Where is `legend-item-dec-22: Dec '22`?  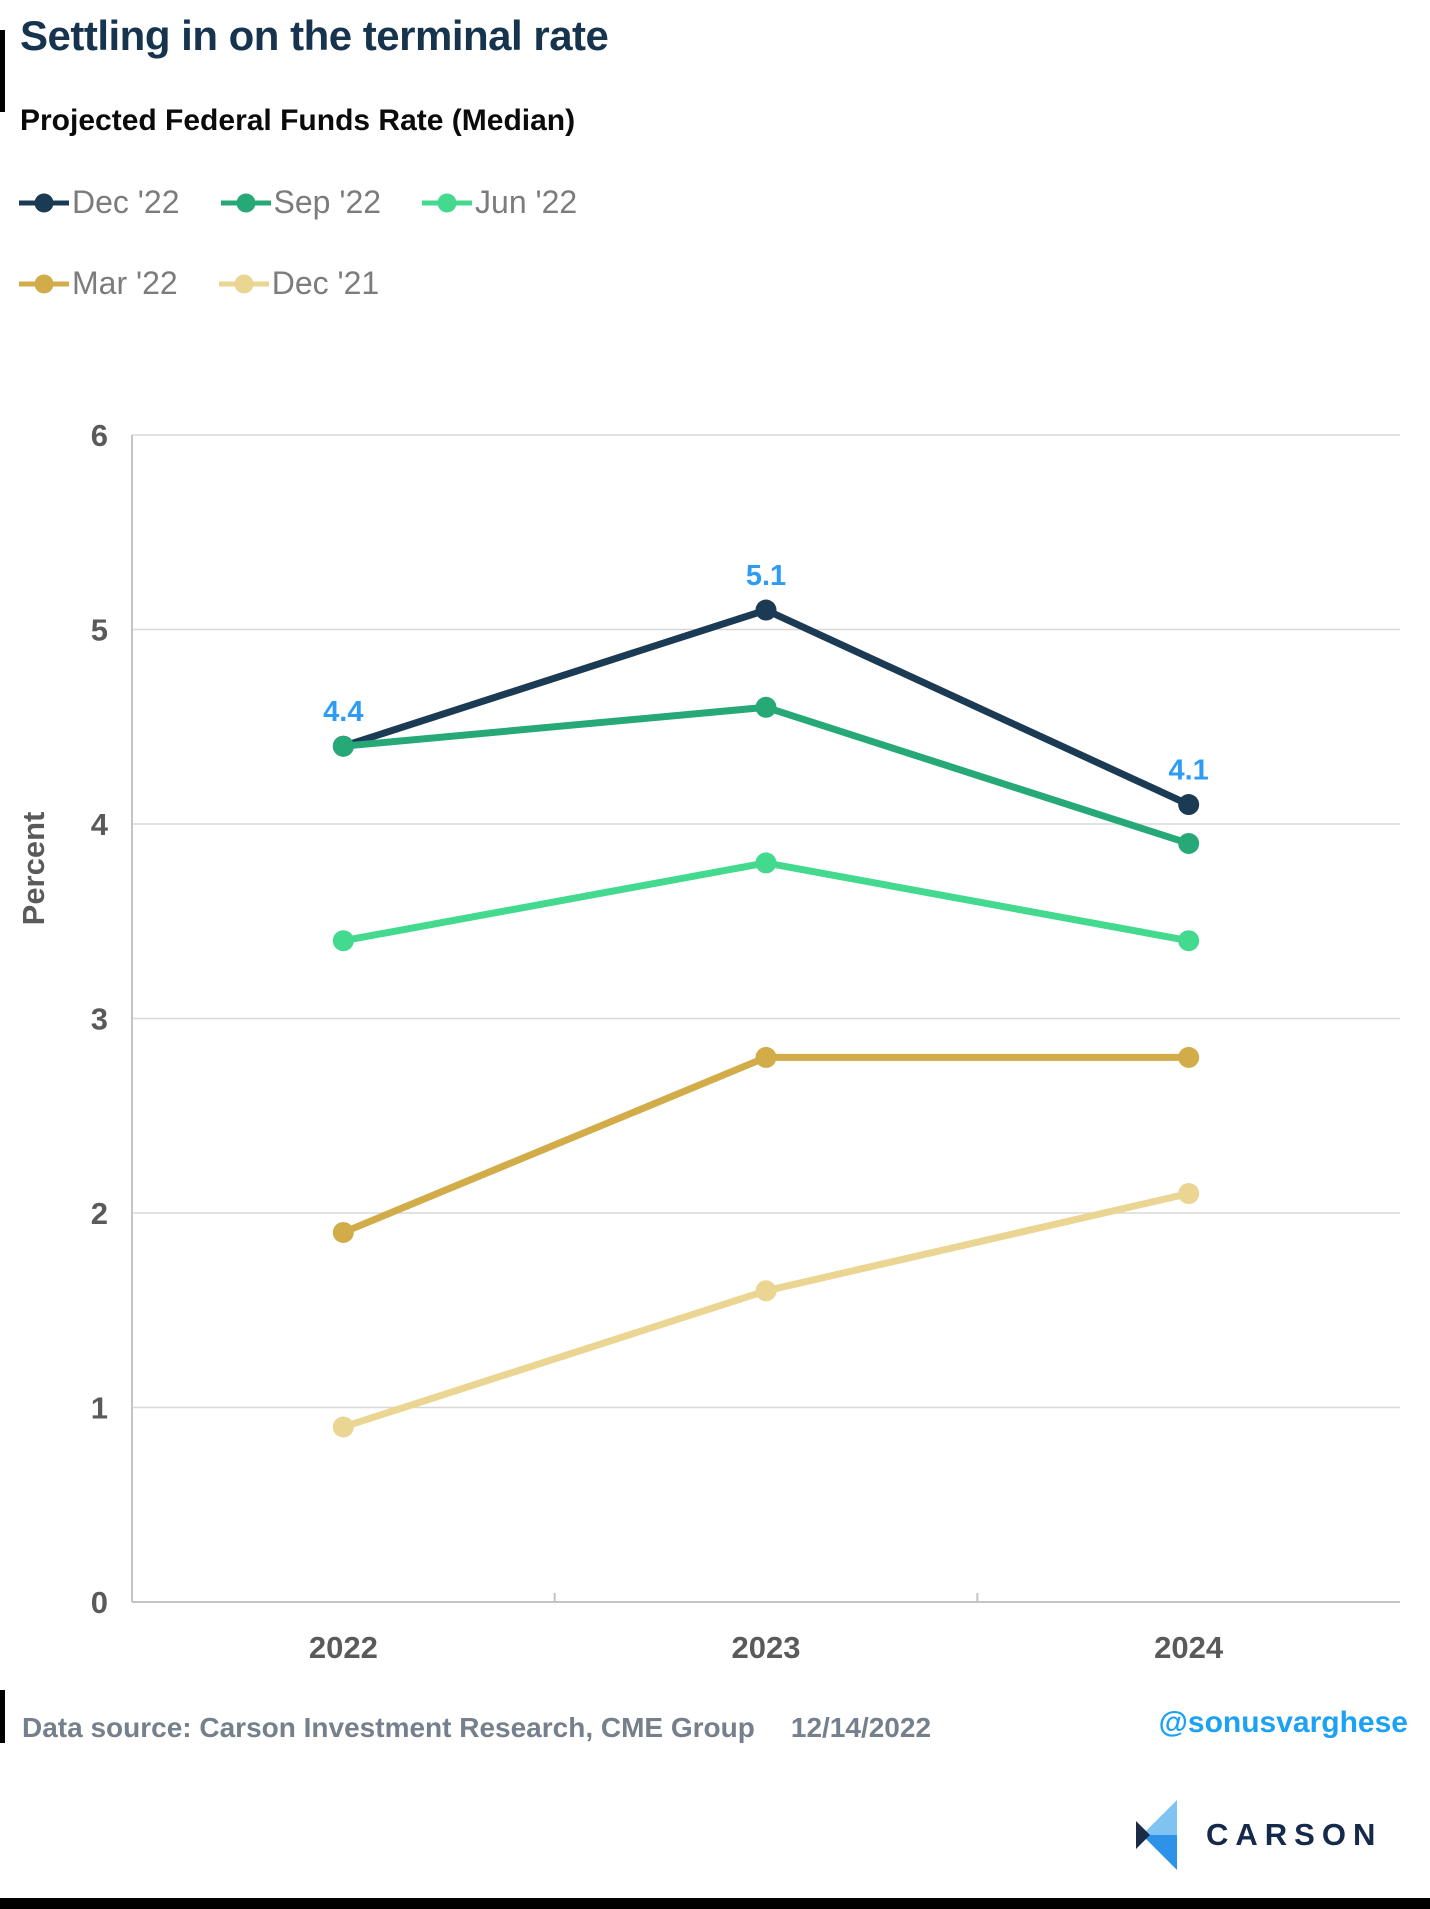
legend-item-dec-22: Dec '22 is located at coordinates (99, 202).